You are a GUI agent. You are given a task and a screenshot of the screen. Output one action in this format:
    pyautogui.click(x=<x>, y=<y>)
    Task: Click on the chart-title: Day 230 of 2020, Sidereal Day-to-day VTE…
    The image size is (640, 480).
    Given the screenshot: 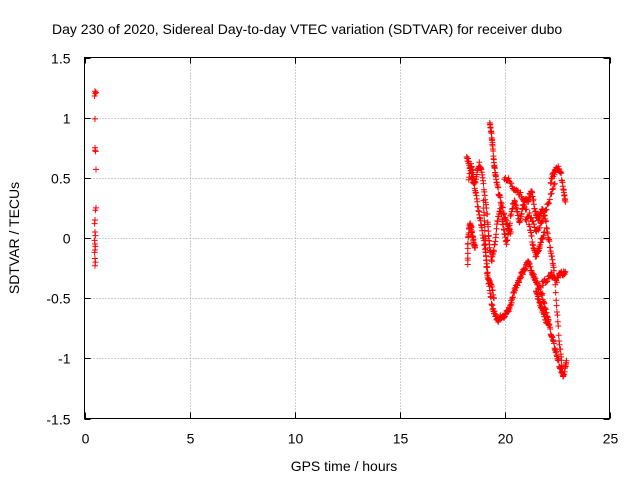 What is the action you would take?
    pyautogui.click(x=307, y=29)
    